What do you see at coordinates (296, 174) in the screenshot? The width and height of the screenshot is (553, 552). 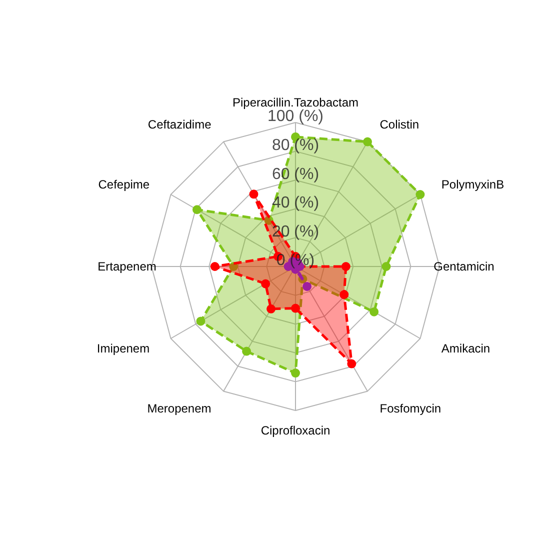 I see `y-tick-label: 60 (%)` at bounding box center [296, 174].